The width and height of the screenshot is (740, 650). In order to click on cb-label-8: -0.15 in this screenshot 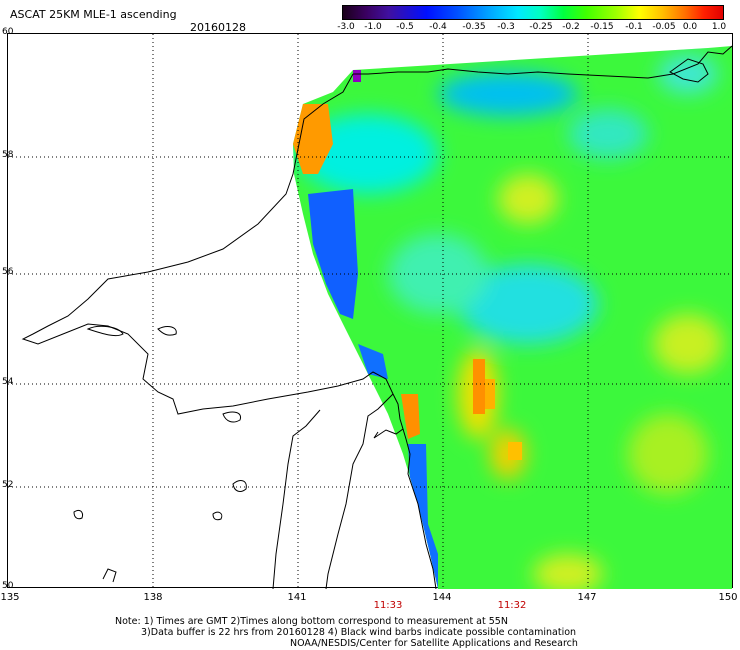, I will do `click(602, 27)`.